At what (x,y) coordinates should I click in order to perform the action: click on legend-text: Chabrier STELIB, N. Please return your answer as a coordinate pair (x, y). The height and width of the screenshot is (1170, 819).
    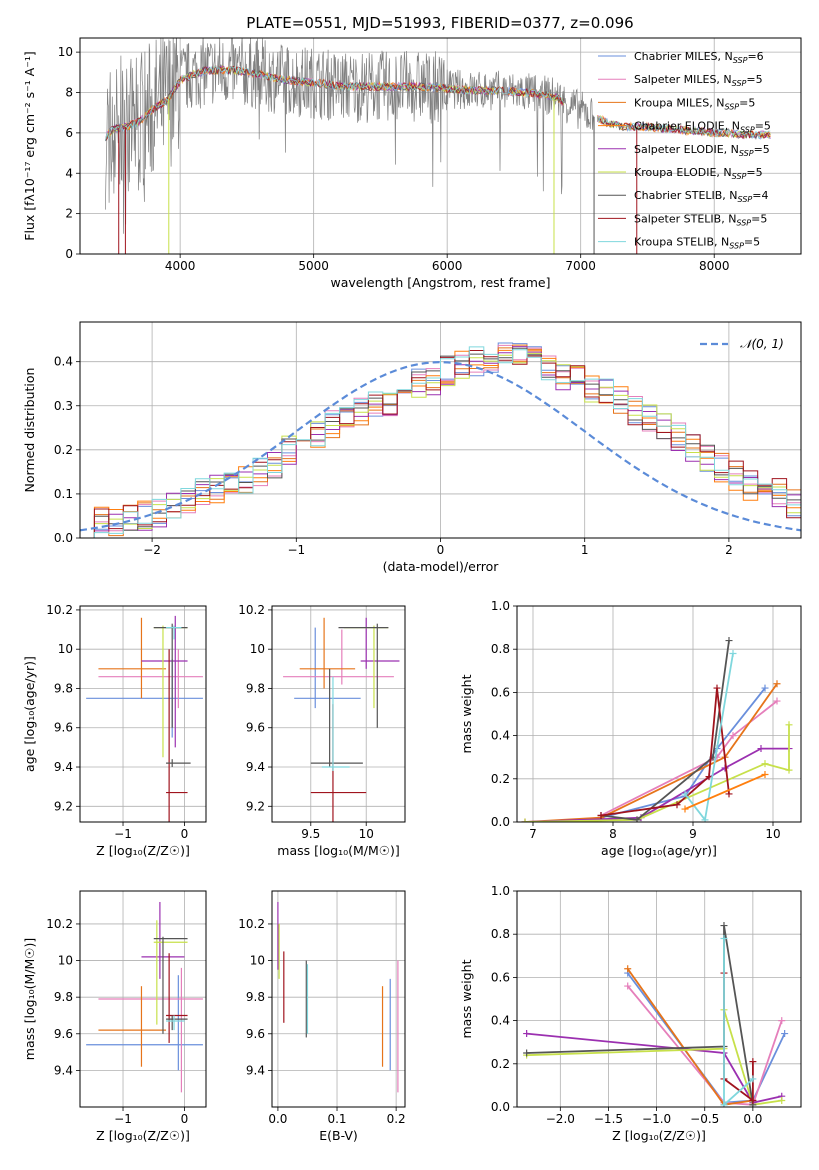
    Looking at the image, I should click on (686, 195).